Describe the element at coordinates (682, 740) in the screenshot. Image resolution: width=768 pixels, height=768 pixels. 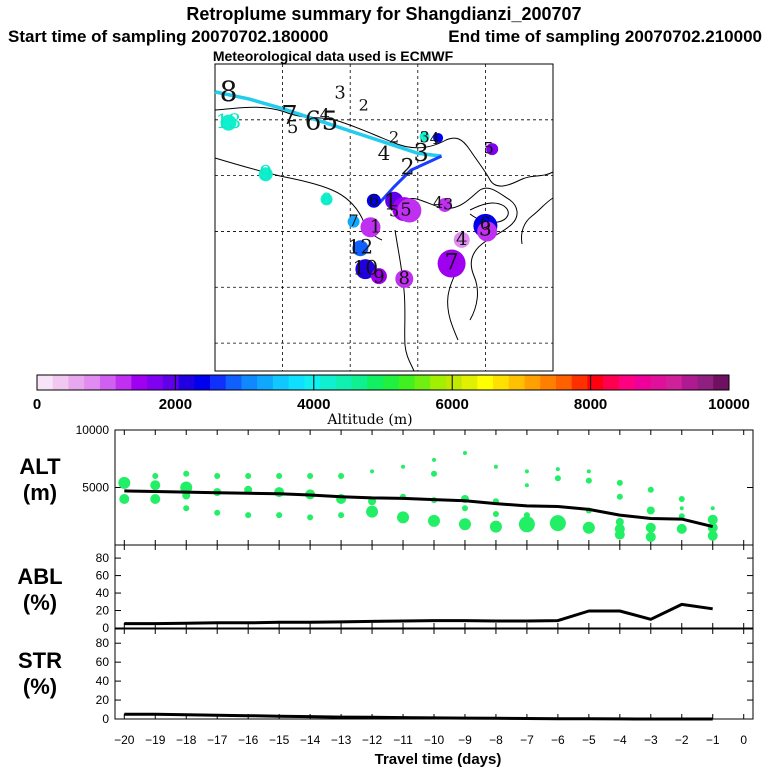
I see `x-tick-label: −2` at that location.